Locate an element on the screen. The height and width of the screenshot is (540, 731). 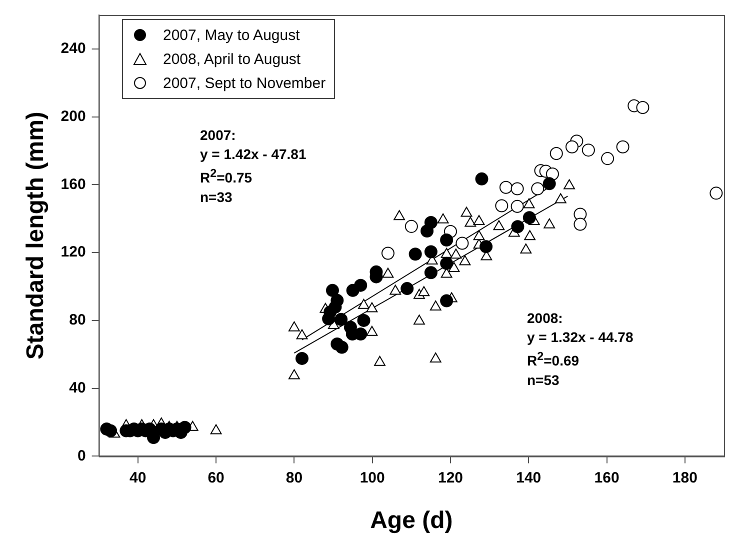
annotation: 2008: y = 1.32x - 44.78 R$^{2}$=0.69 n=53 is located at coordinates (580, 349).